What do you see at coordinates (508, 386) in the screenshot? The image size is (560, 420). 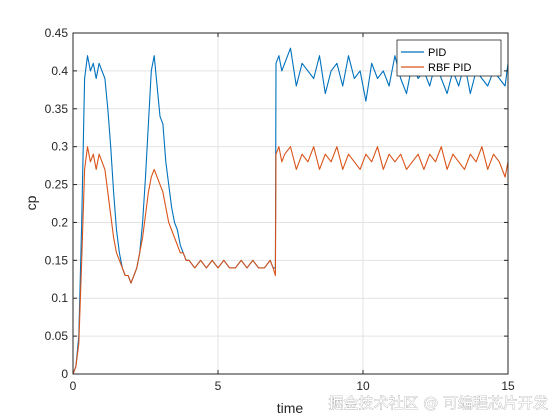 I see `x-tick-label: 15` at bounding box center [508, 386].